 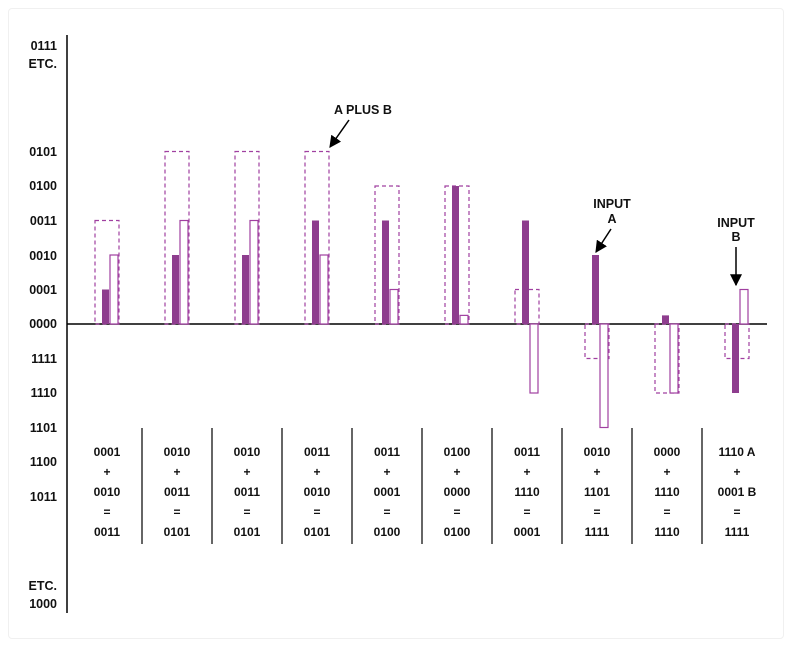 What do you see at coordinates (43, 221) in the screenshot?
I see `axis-label-0011: 0011` at bounding box center [43, 221].